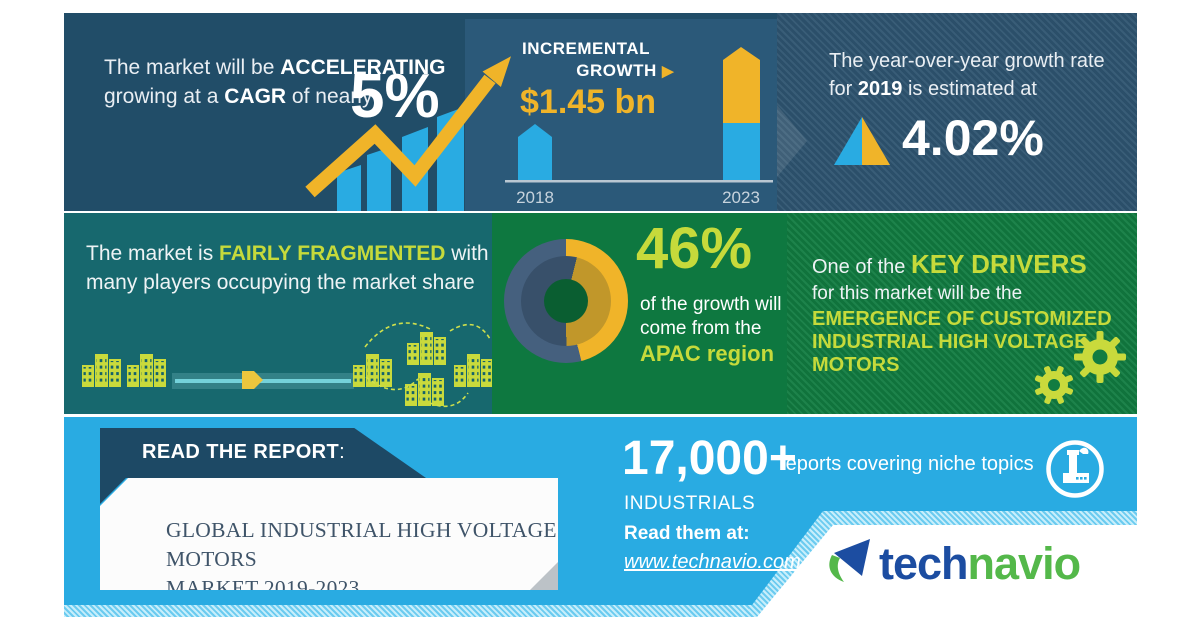 Image resolution: width=1200 pixels, height=627 pixels. Describe the element at coordinates (711, 304) in the screenshot. I see `apac-line1: of the growth will` at that location.